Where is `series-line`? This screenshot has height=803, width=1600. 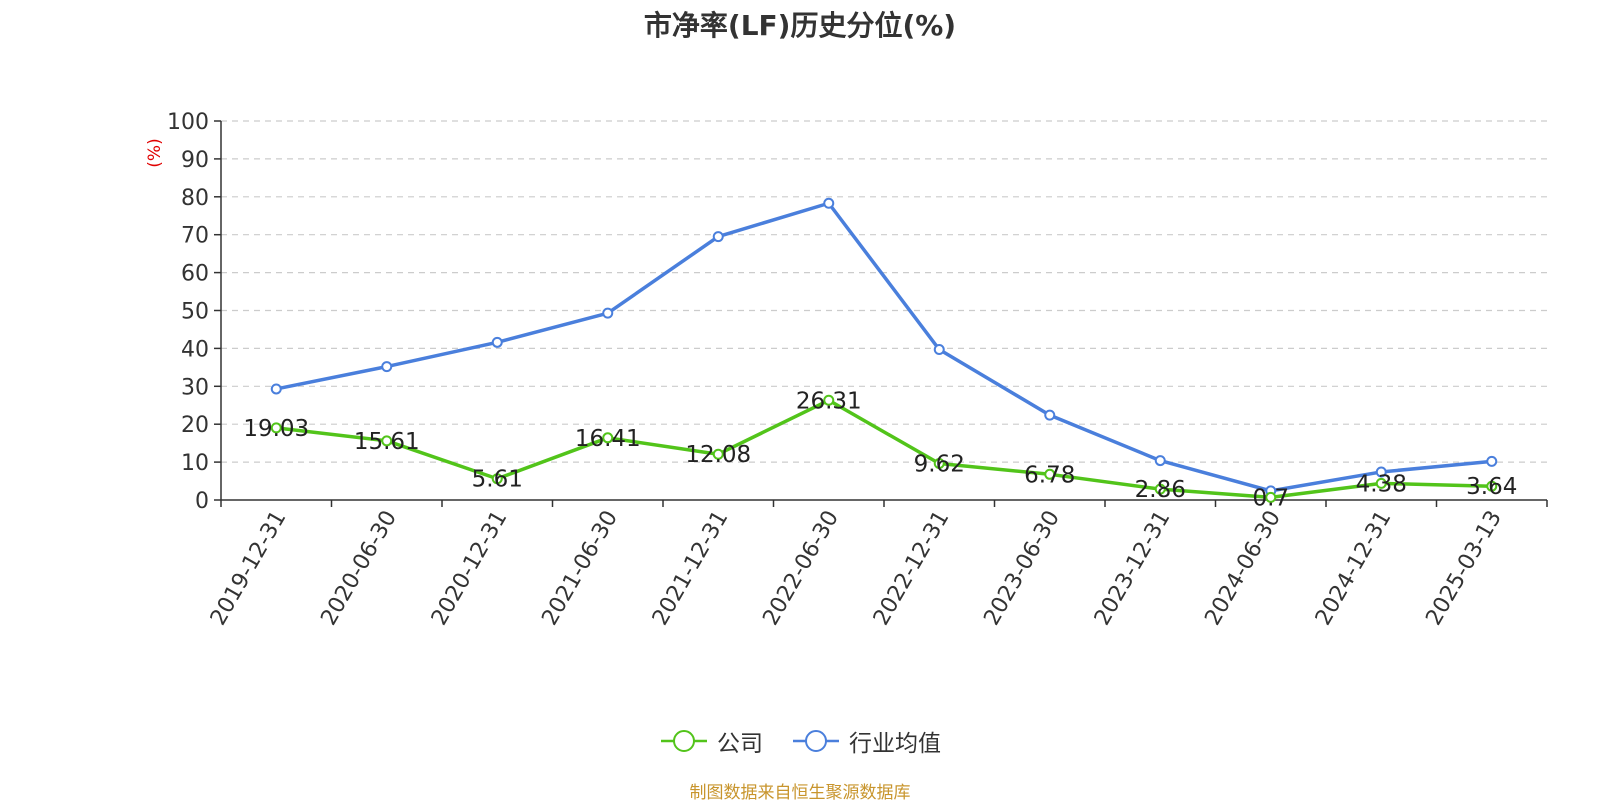
series-line is located at coordinates (884, 449).